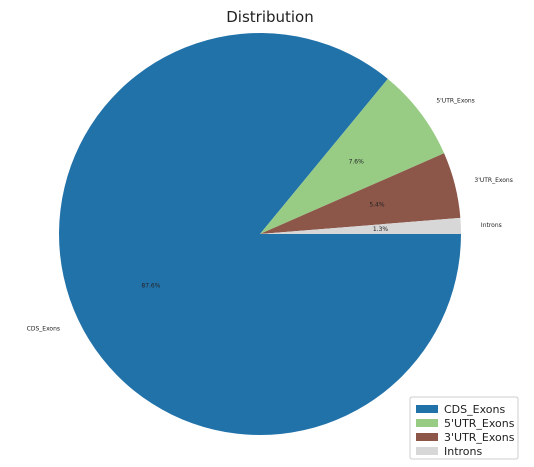  Describe the element at coordinates (479, 423) in the screenshot. I see `legend-label: 5'UTR_Exons` at that location.